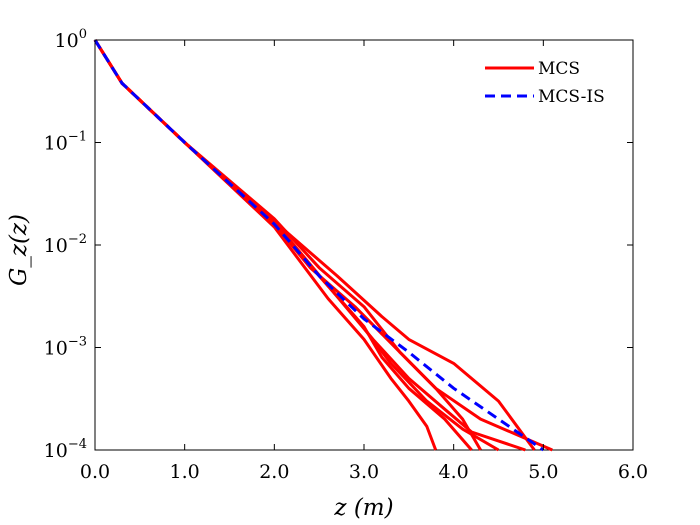 The height and width of the screenshot is (525, 700). What do you see at coordinates (545, 83) in the screenshot?
I see `legend: MCS MCS-IS` at bounding box center [545, 83].